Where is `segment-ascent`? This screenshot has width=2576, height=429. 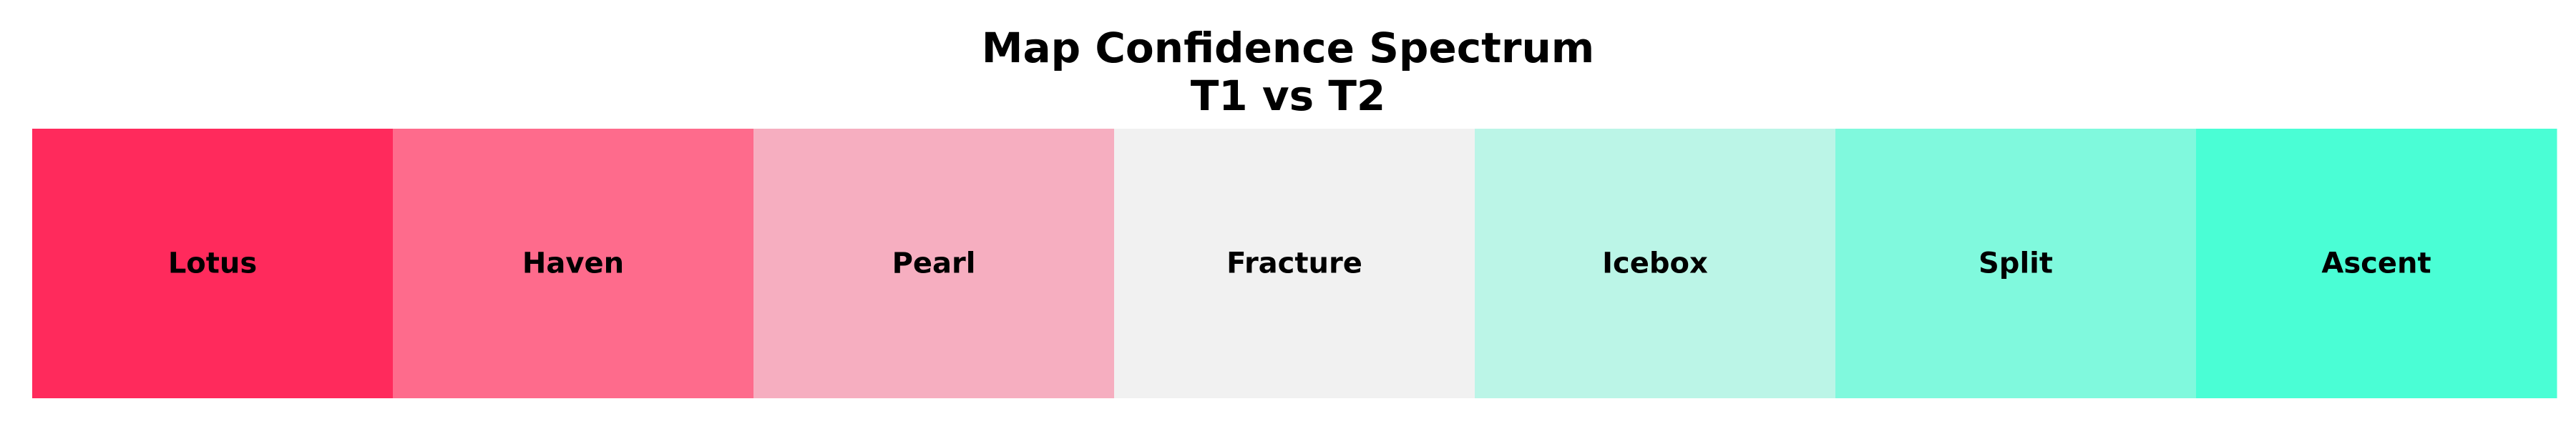 segment-ascent is located at coordinates (2376, 263).